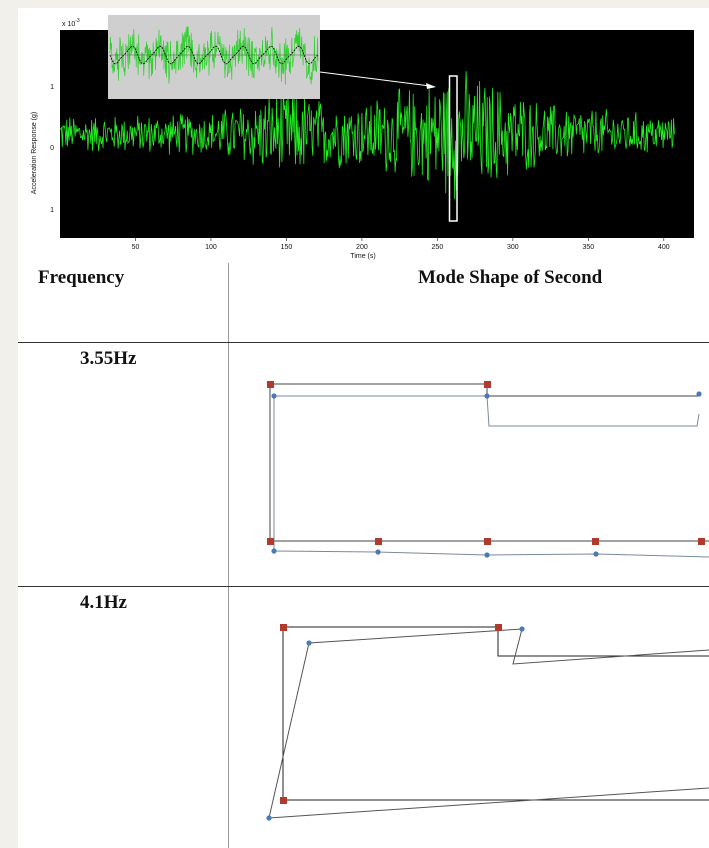  I want to click on signal-series-line, so click(367, 135).